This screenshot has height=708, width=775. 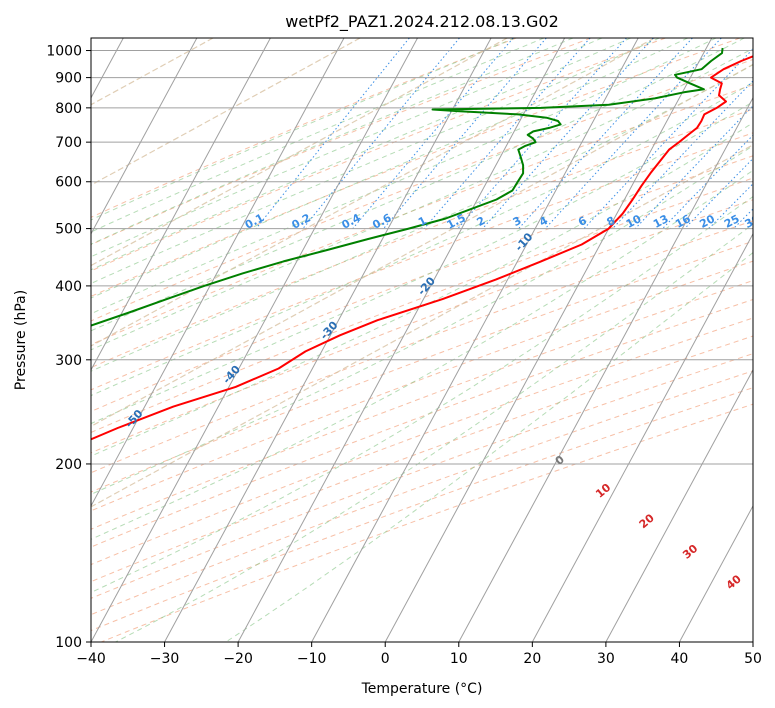 What do you see at coordinates (707, 221) in the screenshot?
I see `mixing-ratio-label: 20` at bounding box center [707, 221].